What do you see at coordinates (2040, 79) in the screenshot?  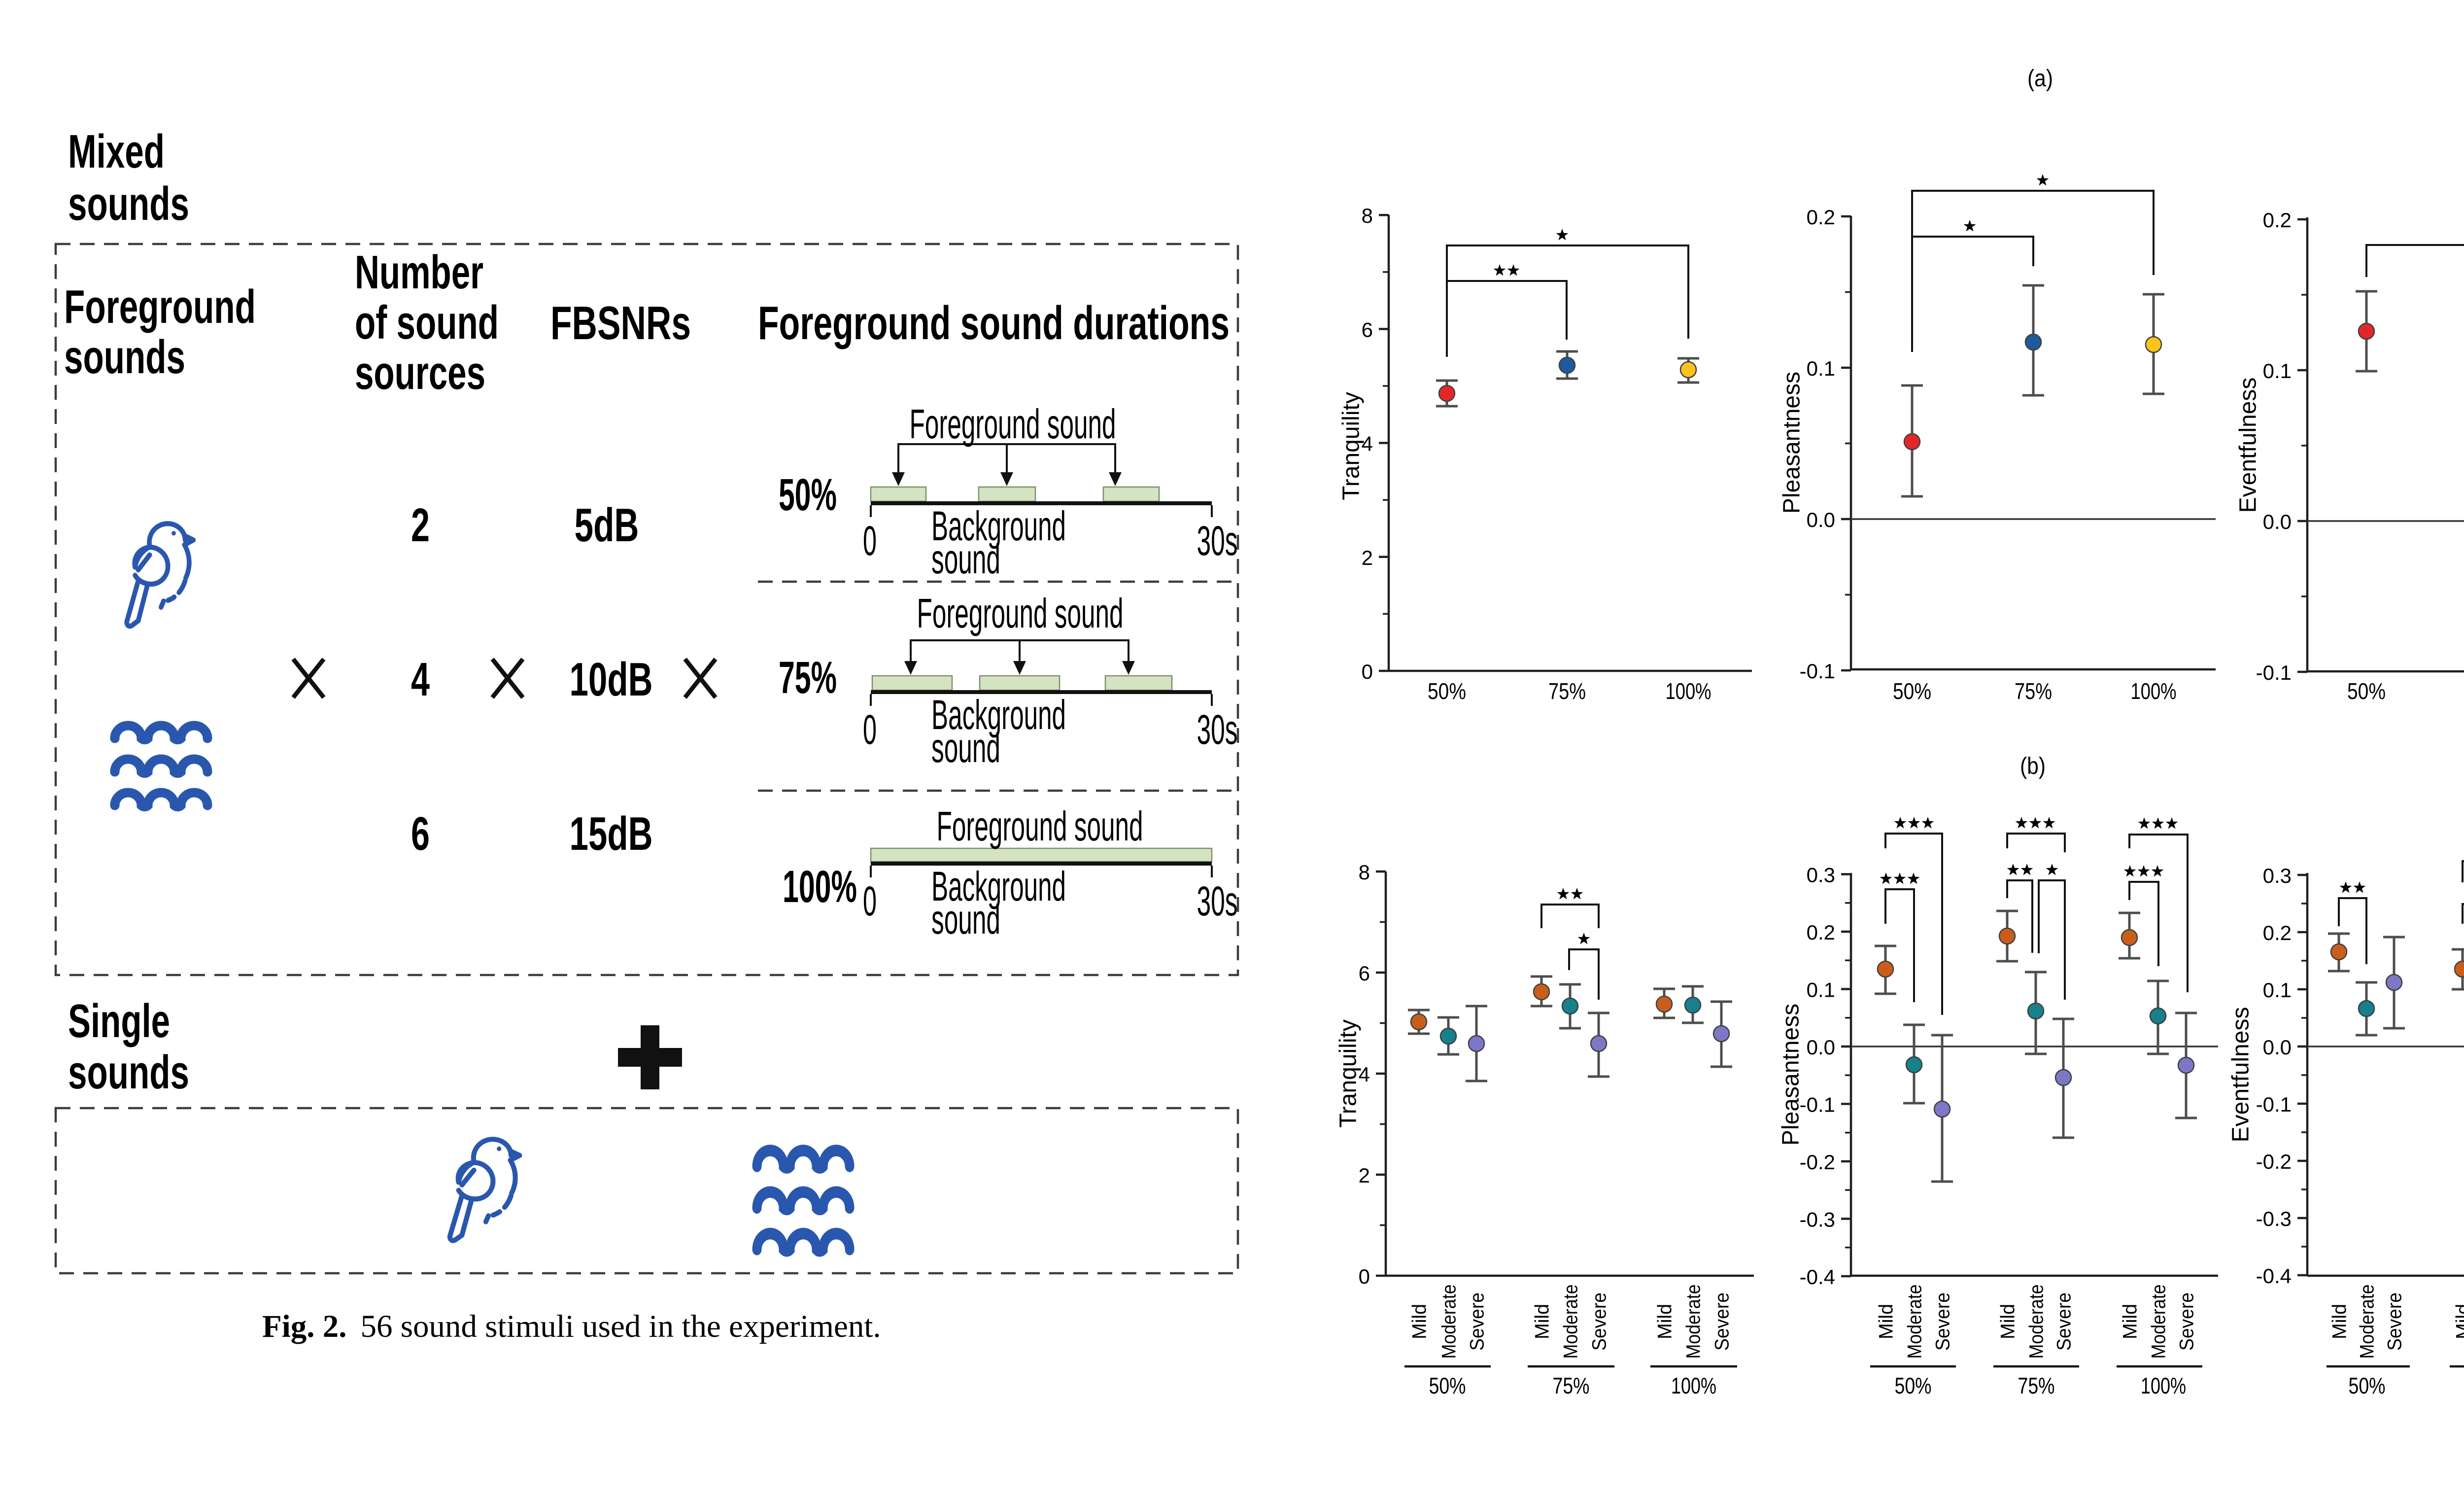 I see `svg-text: (a)` at bounding box center [2040, 79].